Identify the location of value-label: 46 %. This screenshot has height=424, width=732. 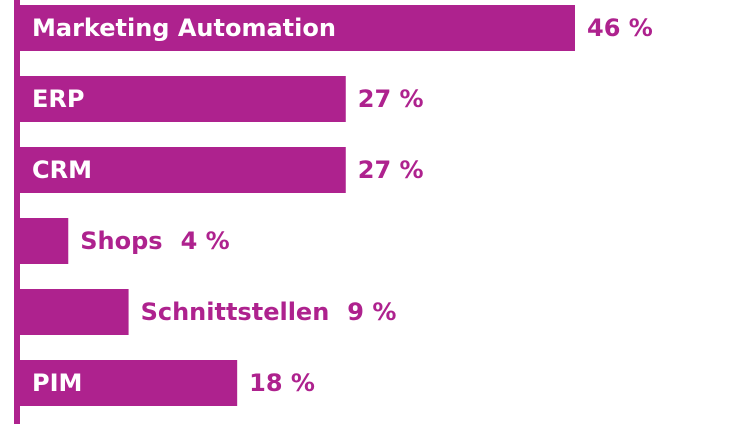
(620, 28).